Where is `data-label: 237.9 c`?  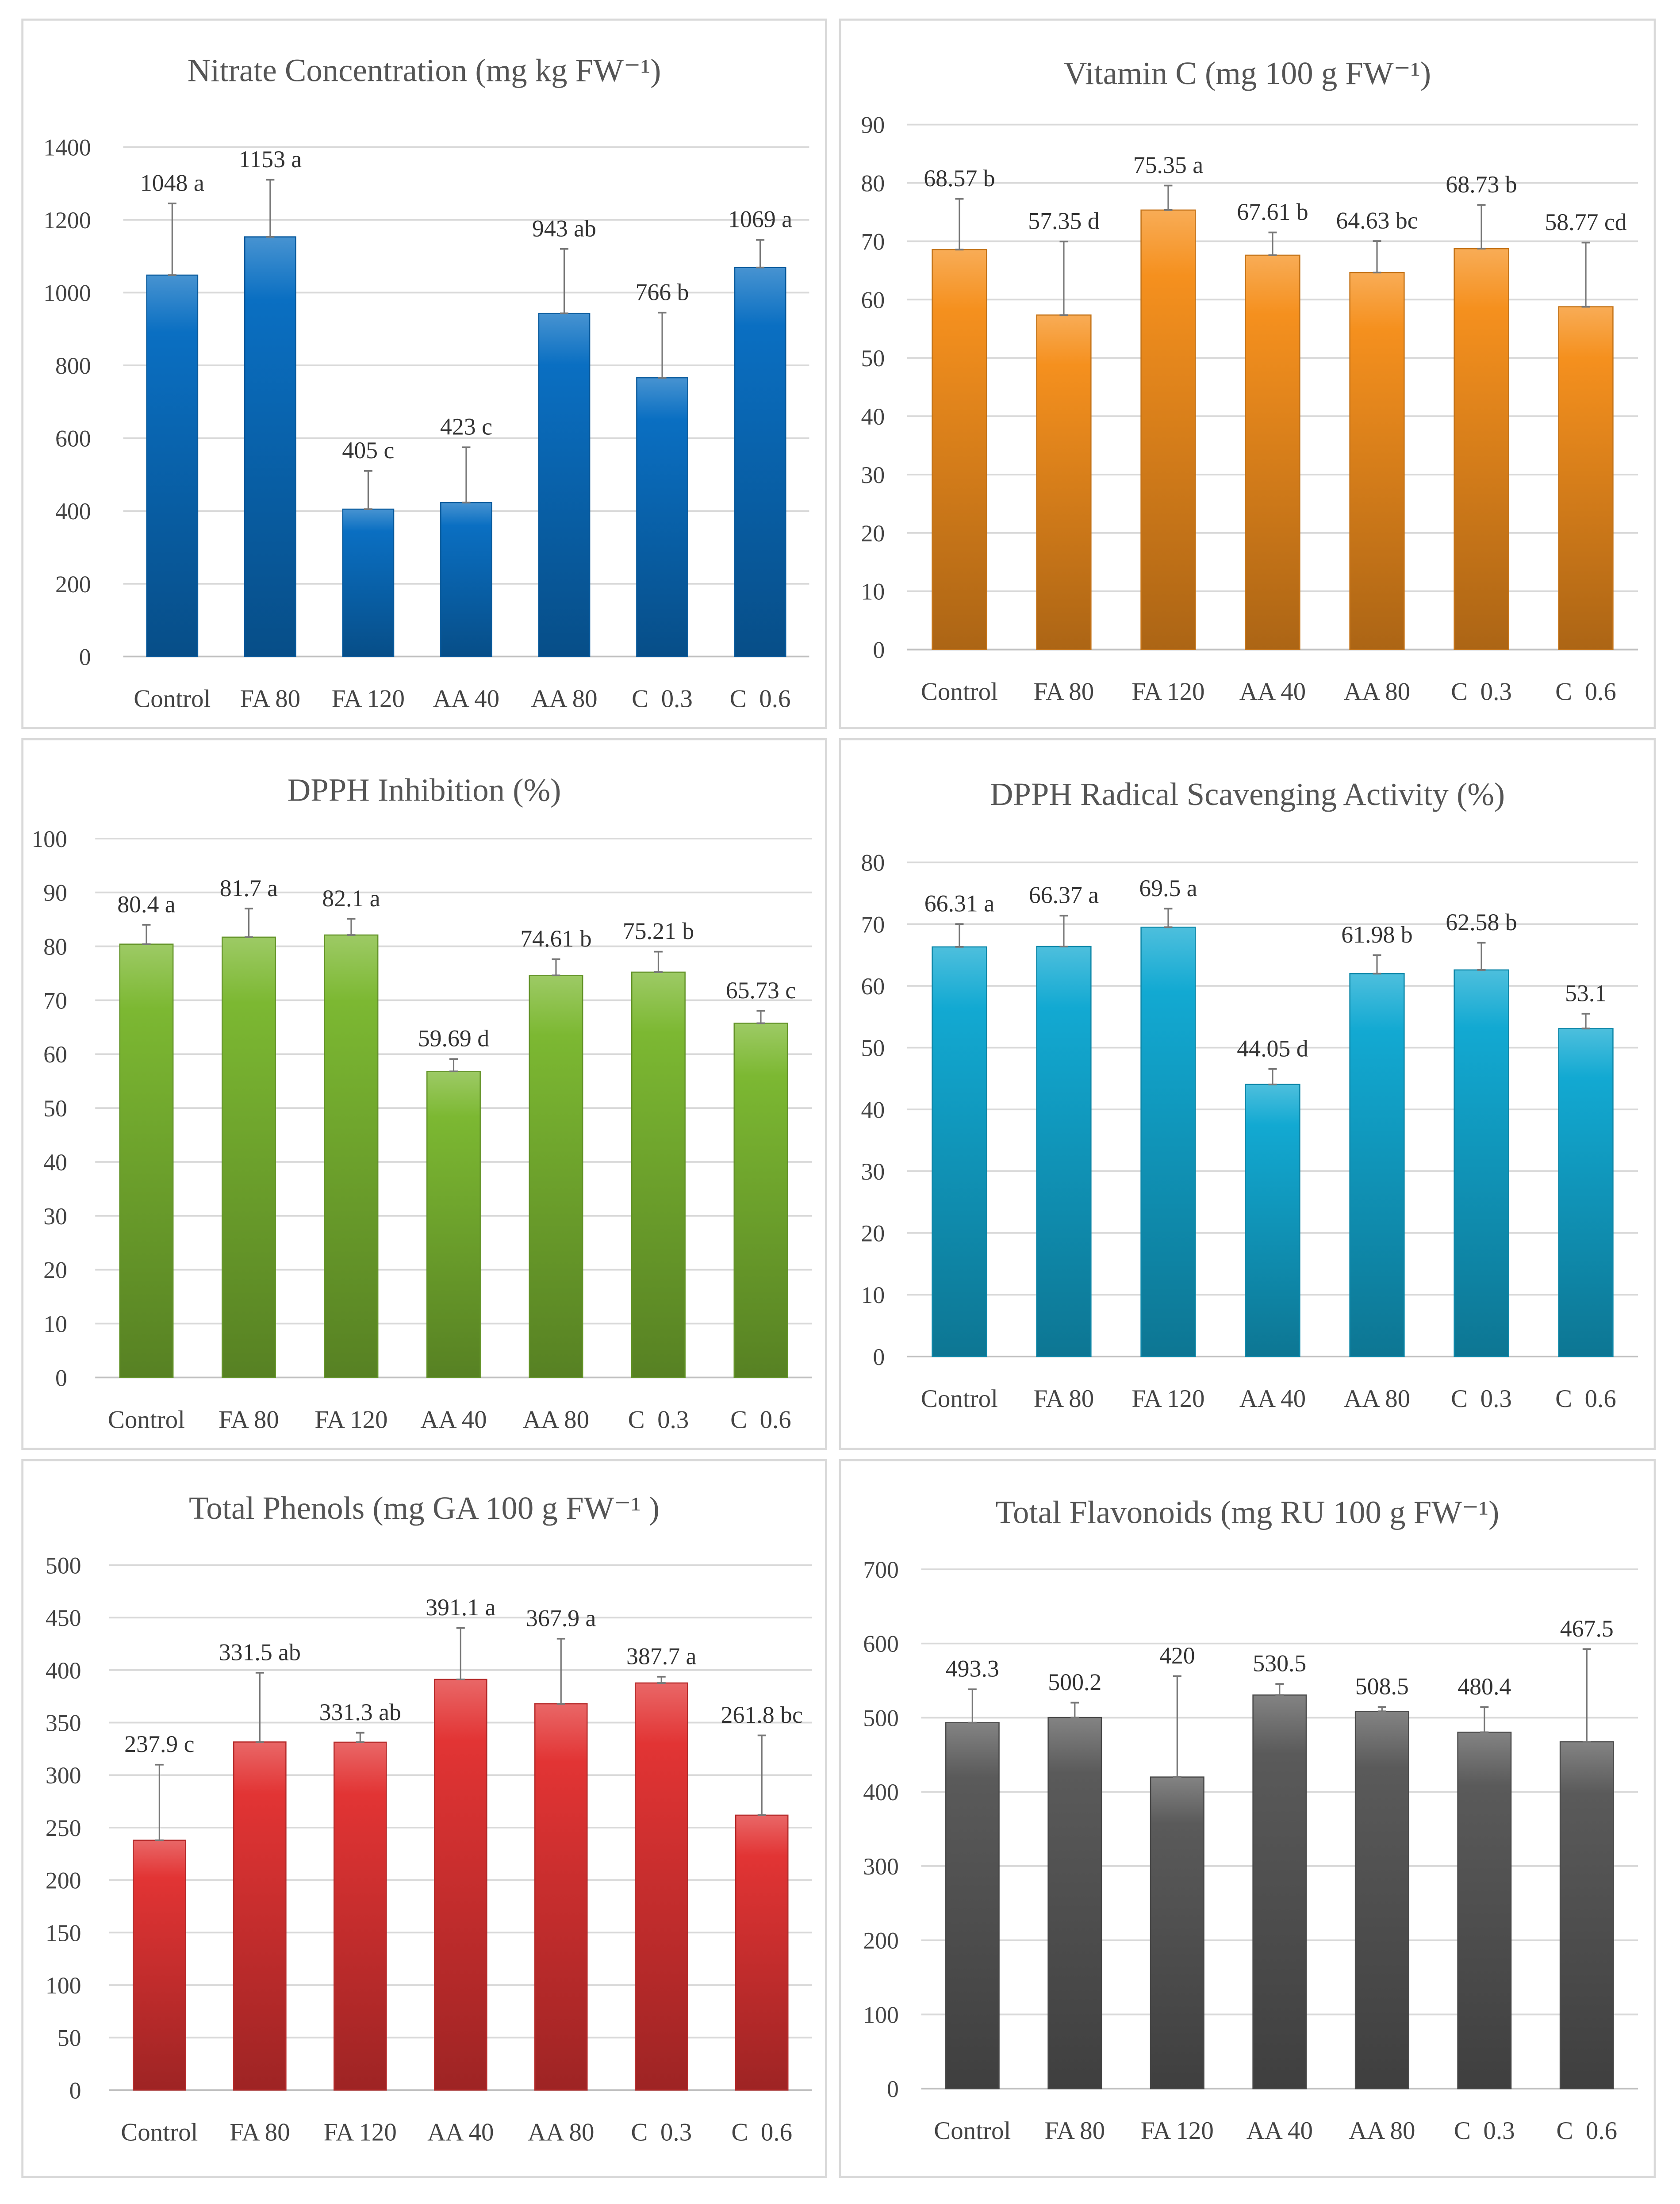
data-label: 237.9 c is located at coordinates (159, 1744).